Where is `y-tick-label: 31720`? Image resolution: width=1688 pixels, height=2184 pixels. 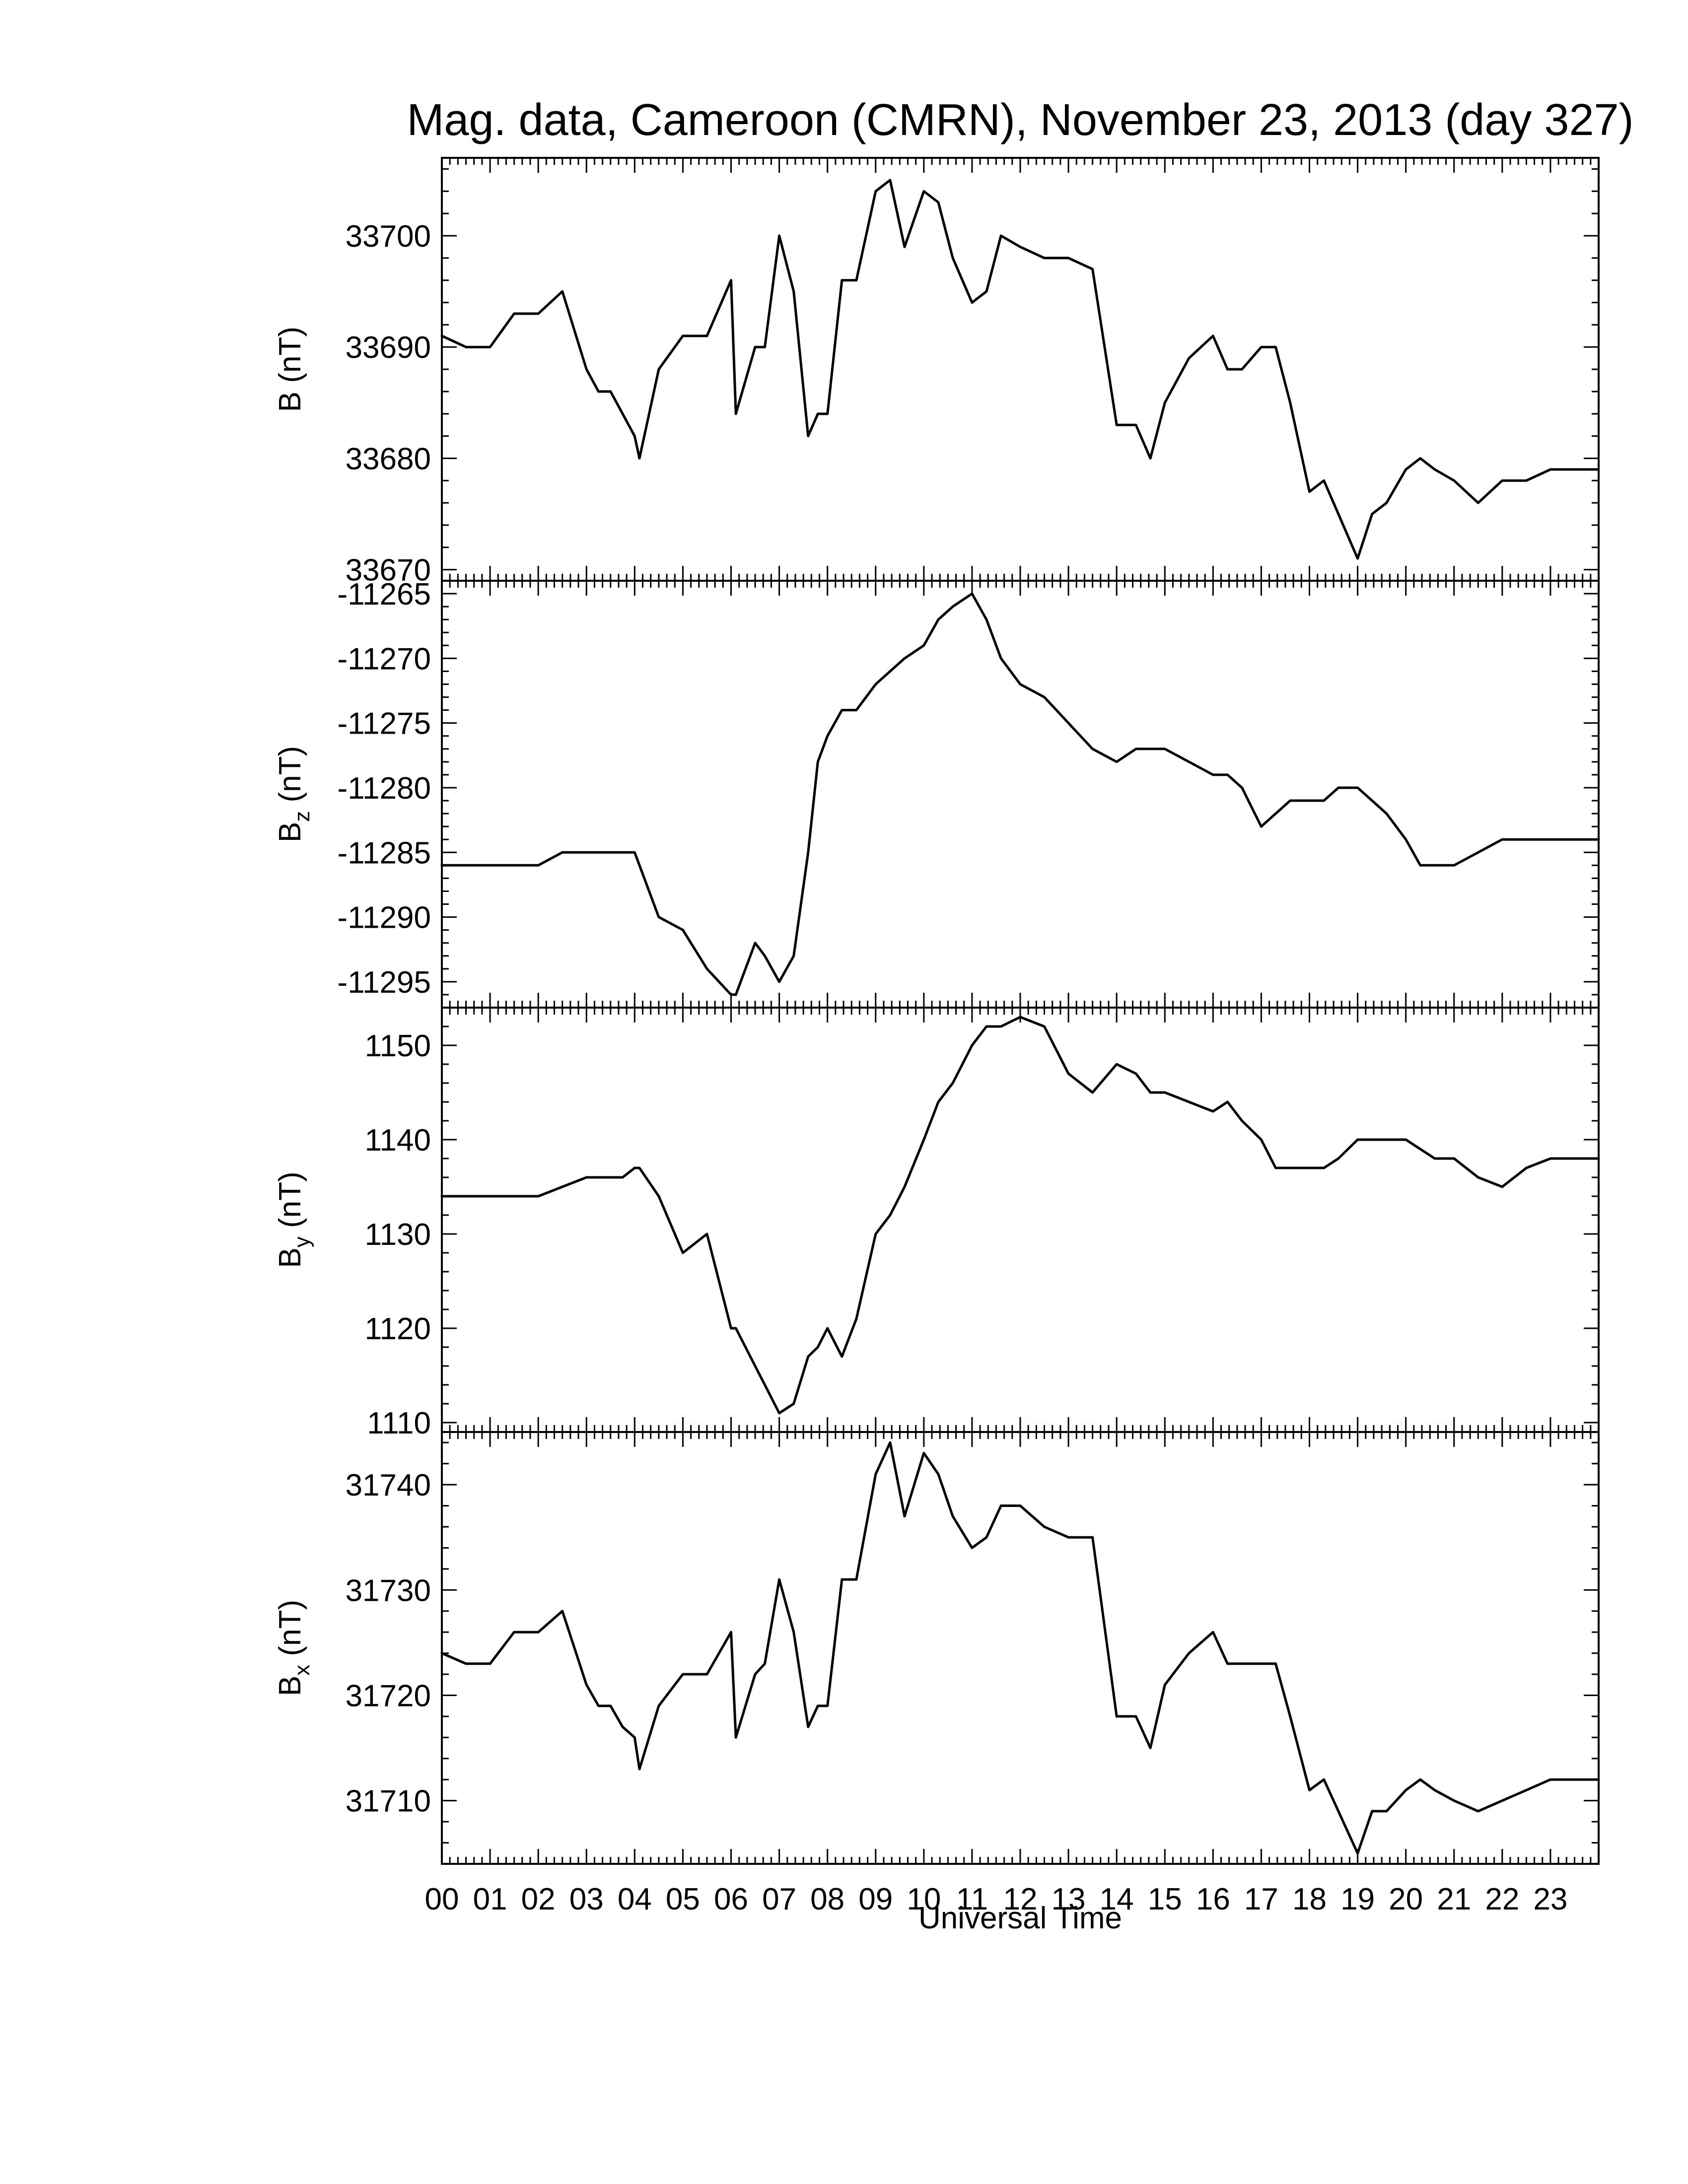 y-tick-label: 31720 is located at coordinates (388, 1696).